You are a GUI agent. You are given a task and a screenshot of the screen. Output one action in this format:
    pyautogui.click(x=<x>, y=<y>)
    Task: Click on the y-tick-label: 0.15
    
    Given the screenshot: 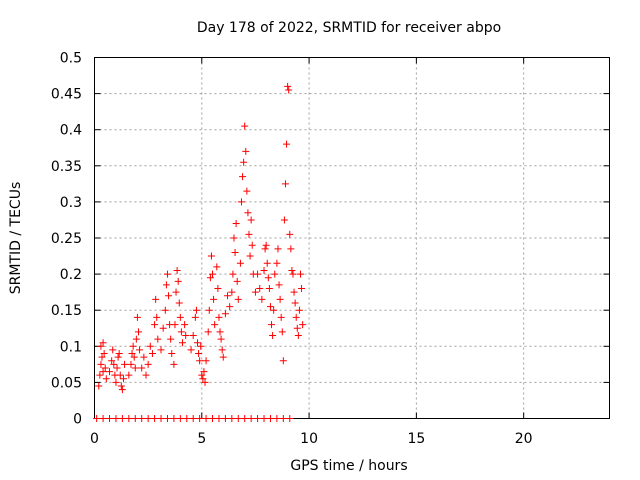 What is the action you would take?
    pyautogui.click(x=66, y=311)
    